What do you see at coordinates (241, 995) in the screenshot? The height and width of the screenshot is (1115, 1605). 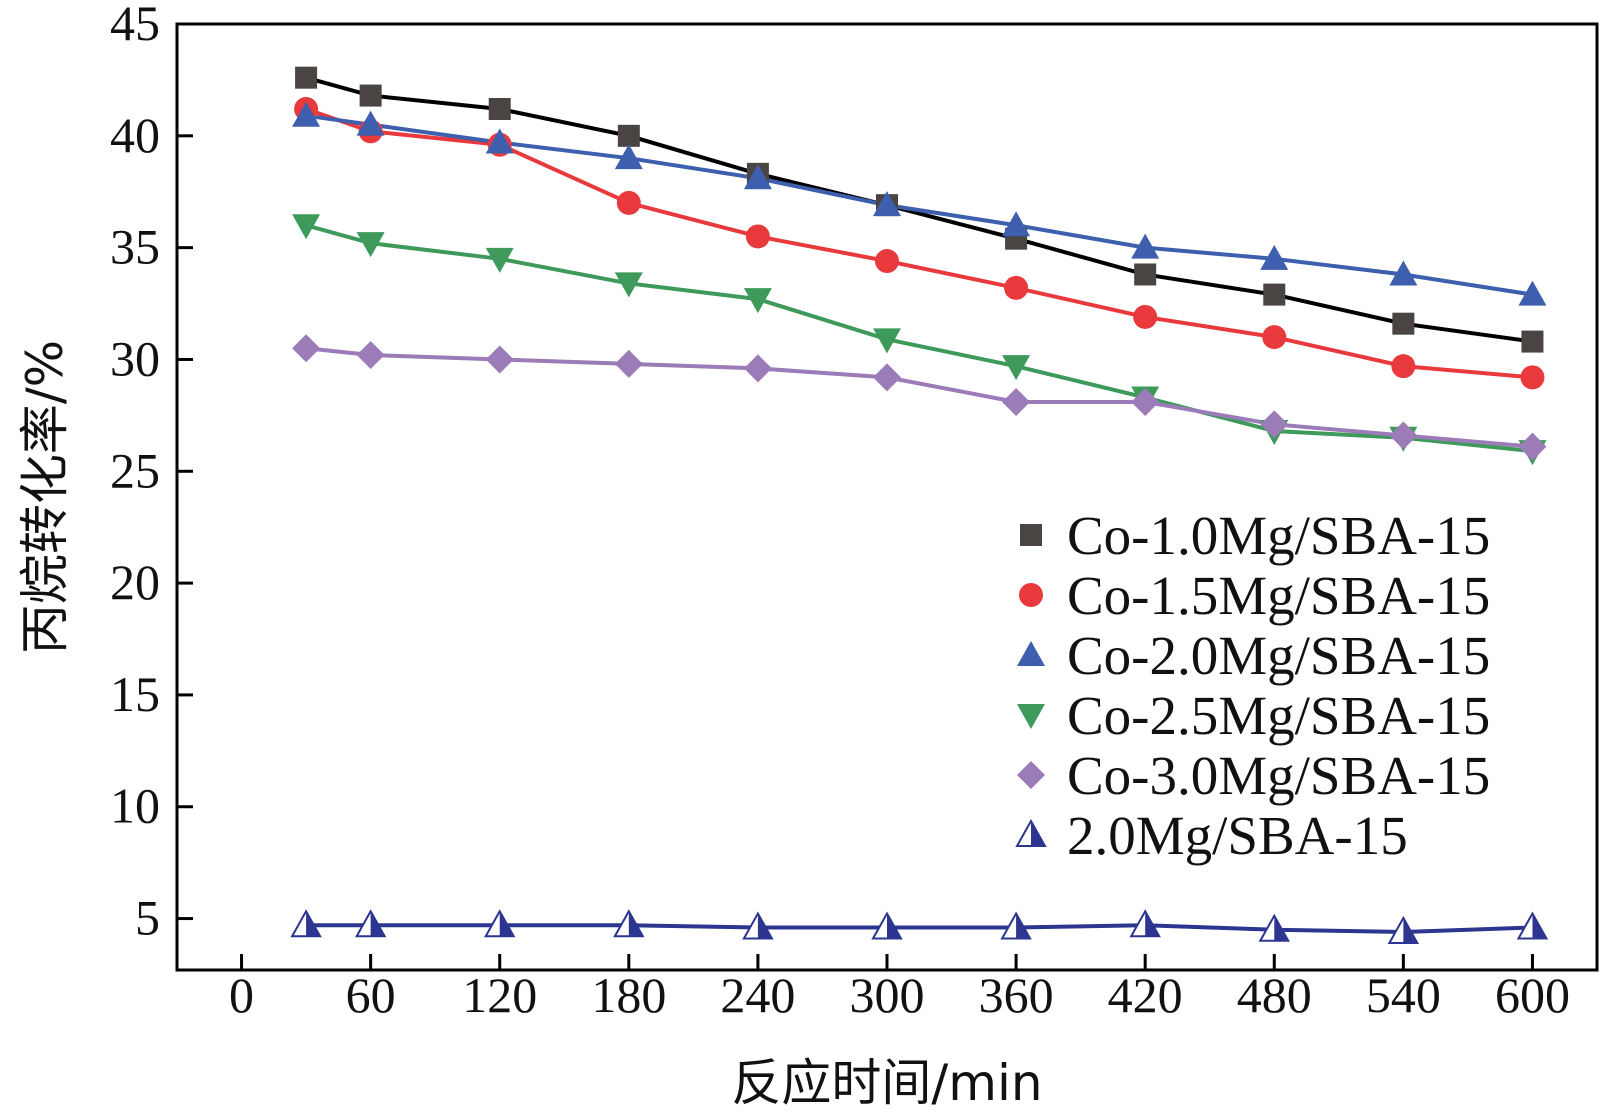 I see `x-tick-label: 0` at bounding box center [241, 995].